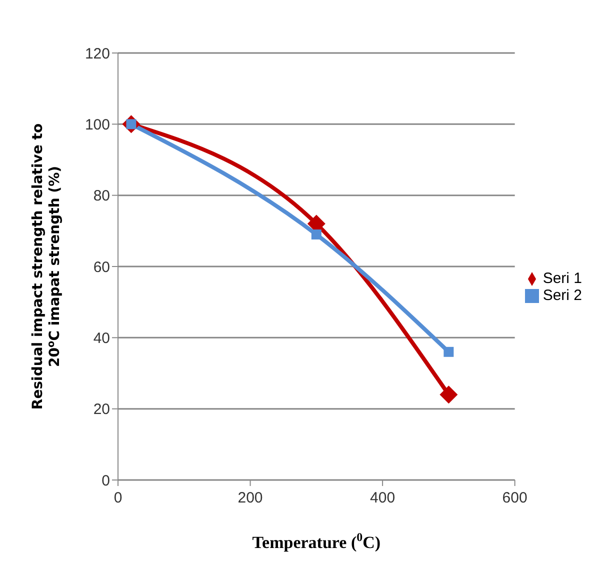 The image size is (610, 573). I want to click on x-tick-label: 600, so click(515, 498).